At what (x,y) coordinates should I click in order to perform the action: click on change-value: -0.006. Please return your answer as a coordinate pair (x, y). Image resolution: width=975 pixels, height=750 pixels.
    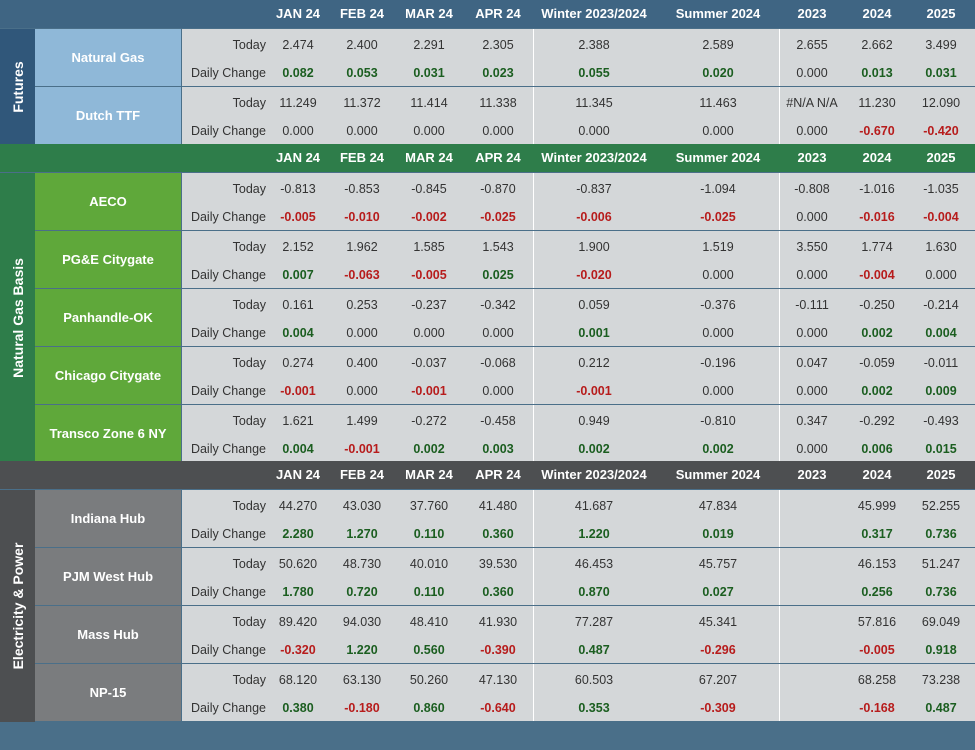
    Looking at the image, I should click on (594, 217).